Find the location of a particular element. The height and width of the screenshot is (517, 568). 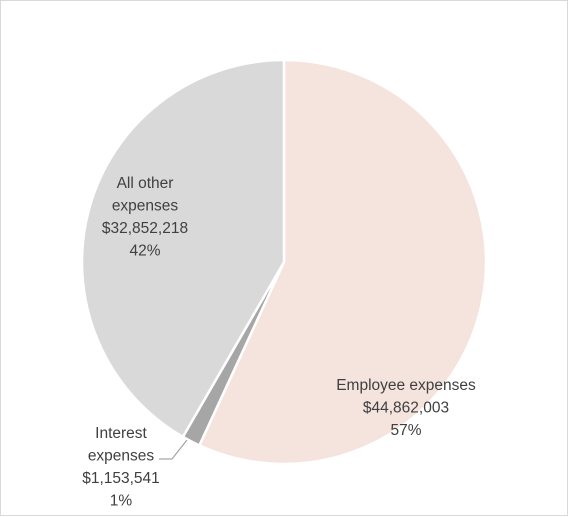

data-label-employee-expenses: Employee expenses $44,862,003 57% is located at coordinates (406, 408).